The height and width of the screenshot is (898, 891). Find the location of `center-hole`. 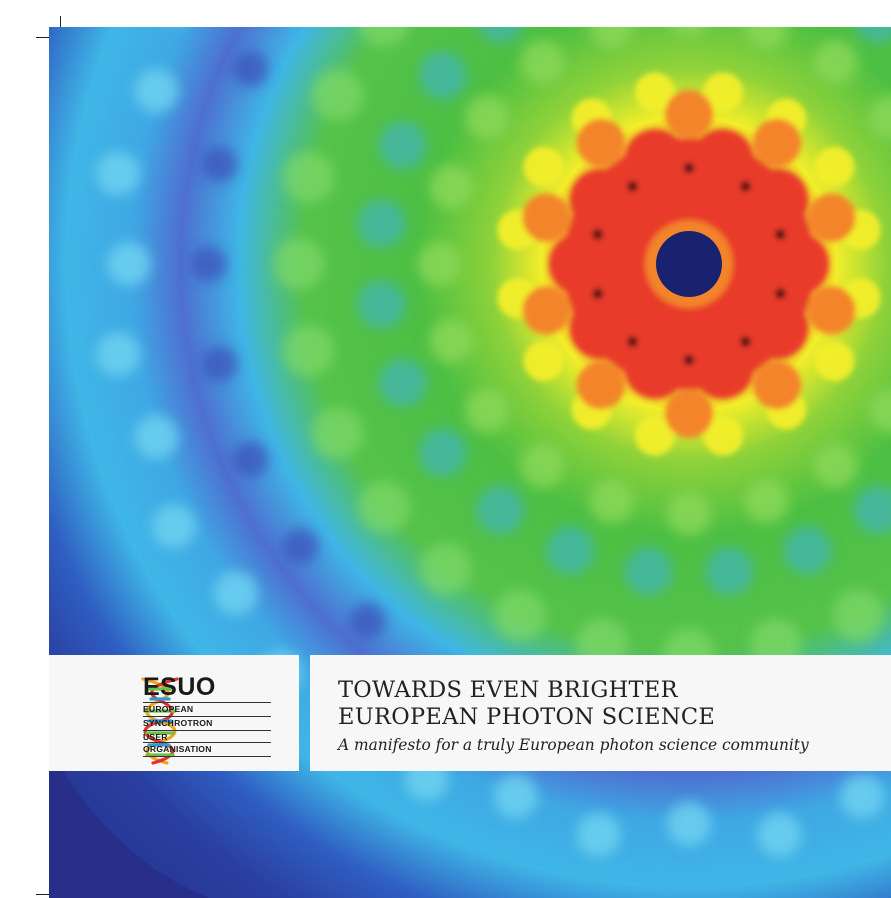

center-hole is located at coordinates (689, 264).